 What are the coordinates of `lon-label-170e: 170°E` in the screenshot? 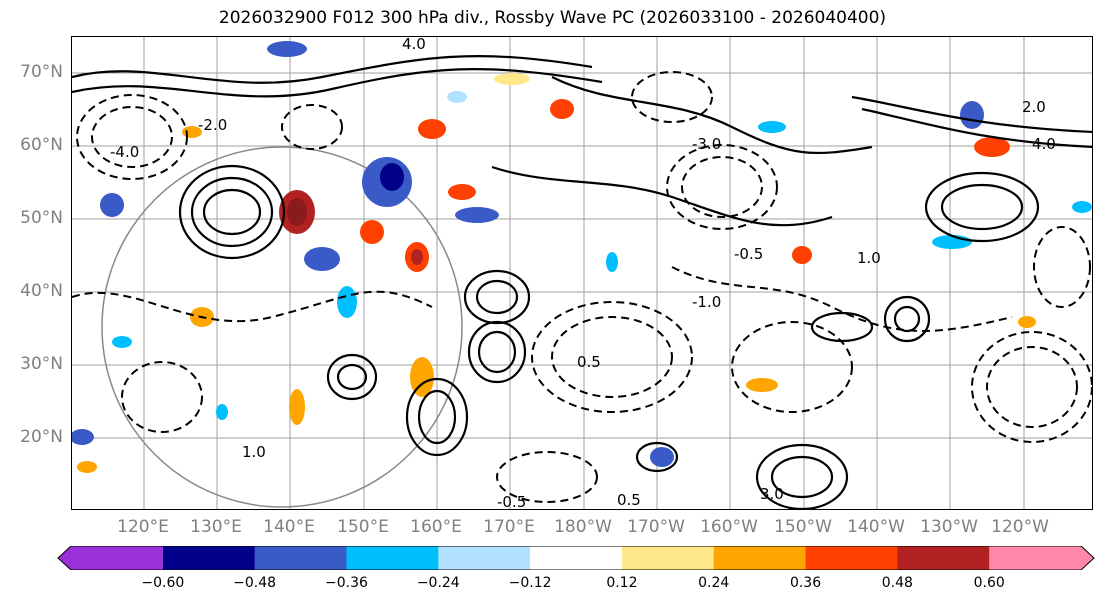 It's located at (509, 527).